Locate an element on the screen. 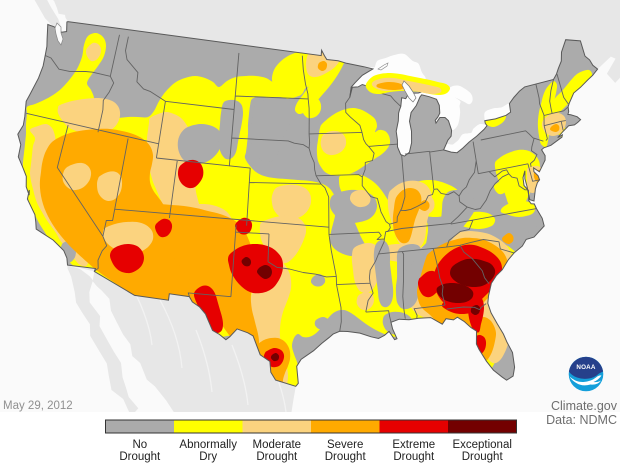 Image resolution: width=620 pixels, height=469 pixels. svg-text: Dry is located at coordinates (208, 457).